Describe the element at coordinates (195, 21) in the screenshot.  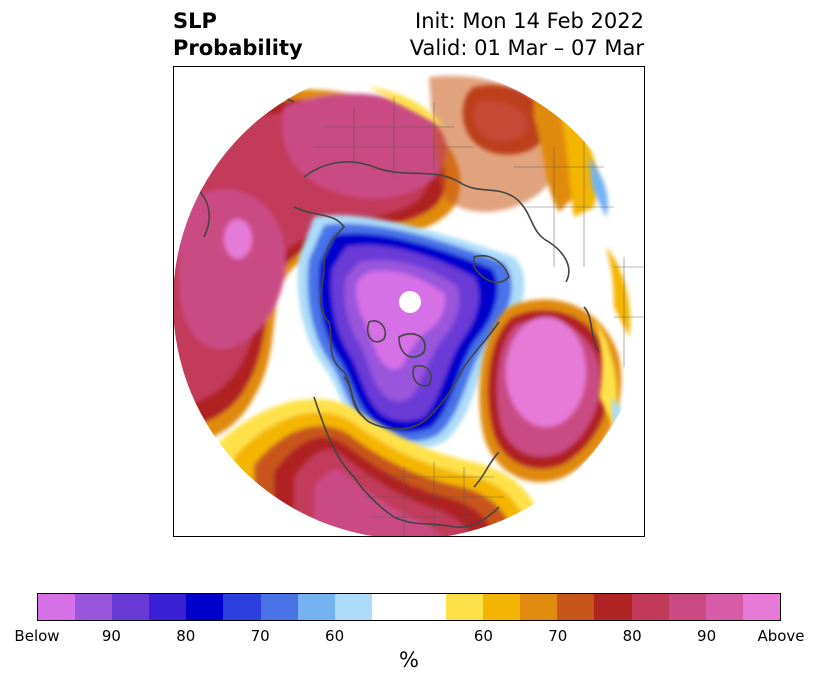
I see `title-line-1: SLP` at that location.